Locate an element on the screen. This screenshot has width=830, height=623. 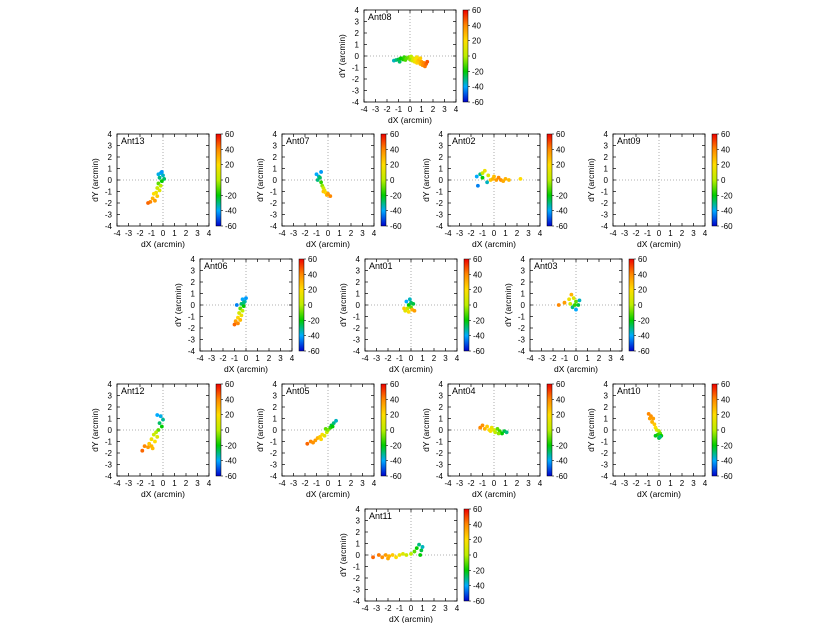
colorbar-tick-label: 60 is located at coordinates (560, 384).